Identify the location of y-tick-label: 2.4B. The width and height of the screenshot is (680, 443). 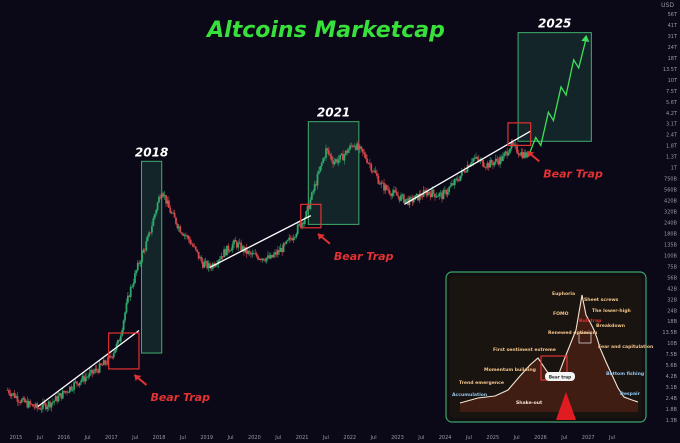
(672, 399).